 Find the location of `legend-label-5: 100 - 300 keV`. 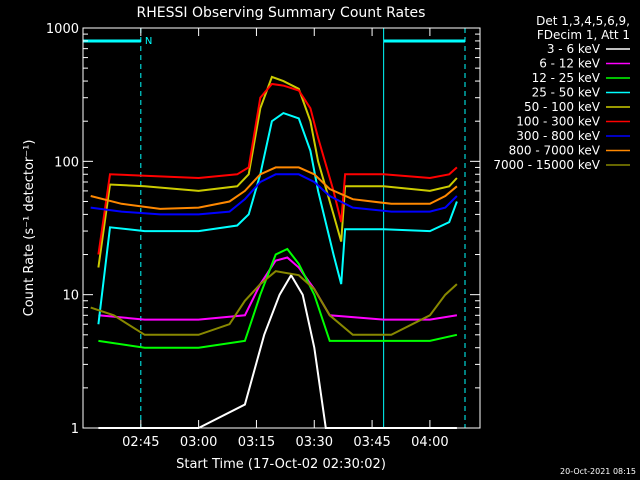

legend-label-5: 100 - 300 keV is located at coordinates (558, 122).